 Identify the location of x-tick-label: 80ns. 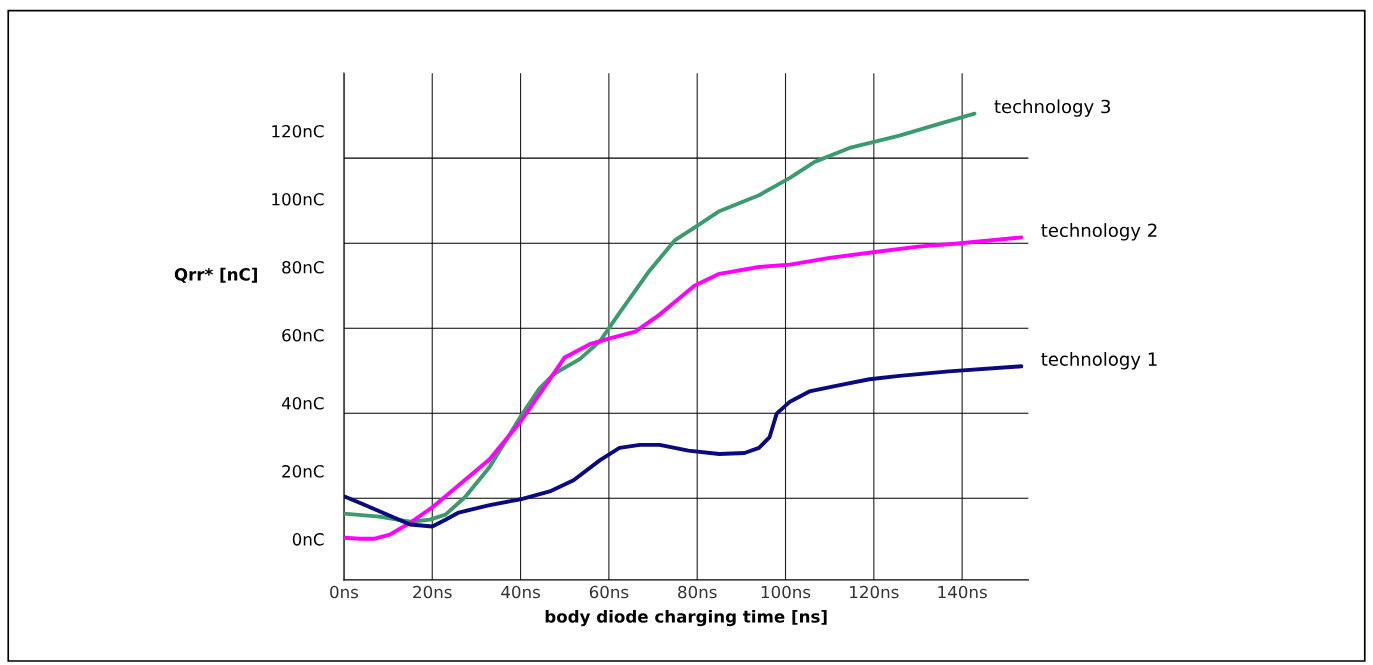
(697, 592).